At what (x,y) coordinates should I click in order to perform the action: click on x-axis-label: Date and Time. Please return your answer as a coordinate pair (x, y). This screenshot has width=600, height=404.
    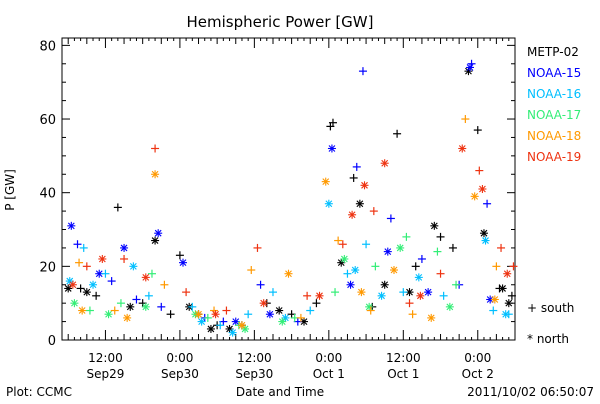
    Looking at the image, I should click on (280, 392).